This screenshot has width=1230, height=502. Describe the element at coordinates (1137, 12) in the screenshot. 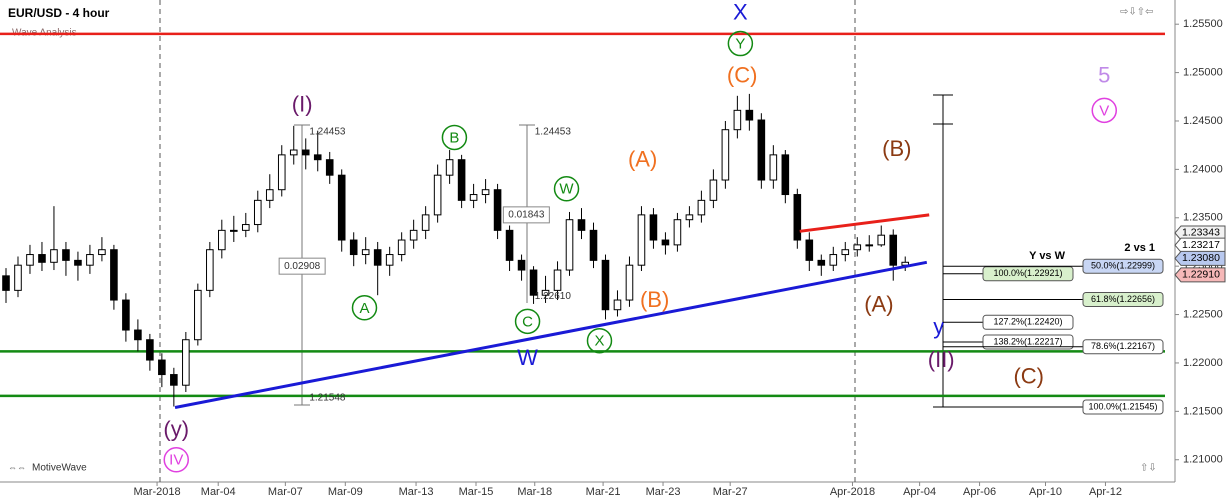

I see `nav-icon: ⇨⇩⇧⇦` at that location.